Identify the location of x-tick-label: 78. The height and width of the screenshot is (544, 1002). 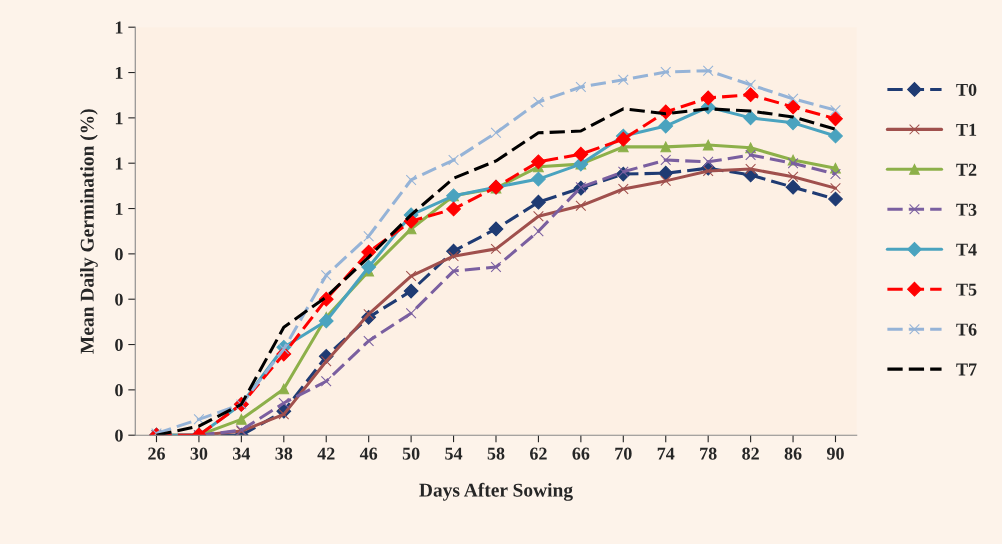
(708, 453).